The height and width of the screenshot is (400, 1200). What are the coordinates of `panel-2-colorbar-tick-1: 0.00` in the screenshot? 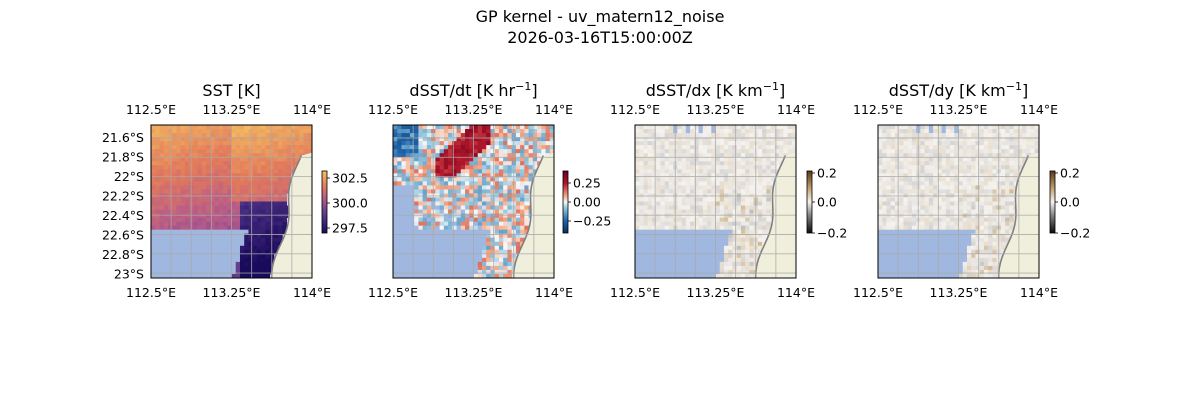 It's located at (587, 202).